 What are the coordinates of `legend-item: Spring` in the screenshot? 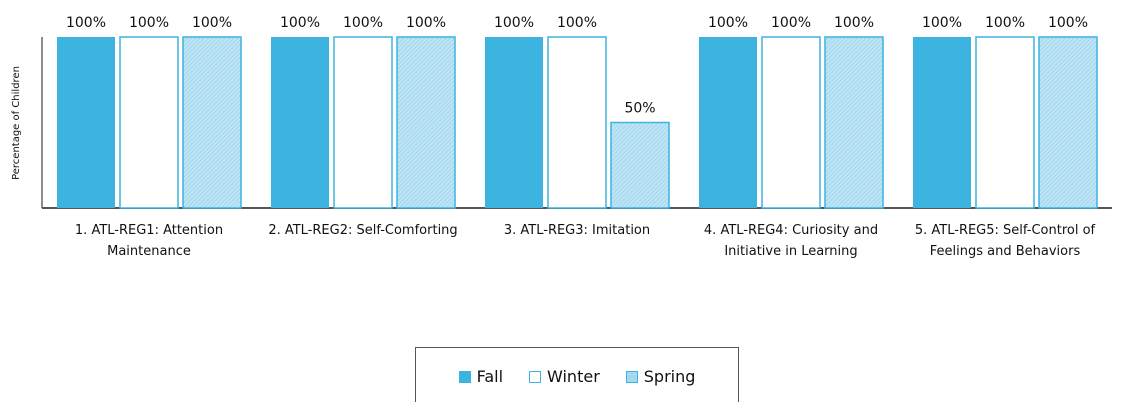 It's located at (660, 376).